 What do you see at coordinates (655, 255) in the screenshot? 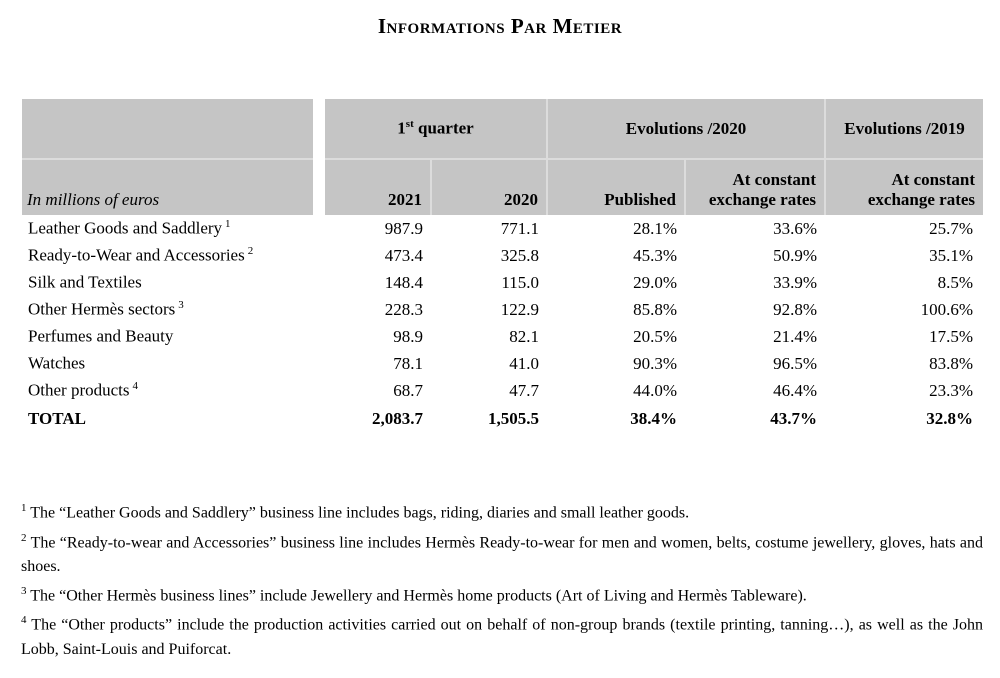
I see `cell-published: 45.3%` at bounding box center [655, 255].